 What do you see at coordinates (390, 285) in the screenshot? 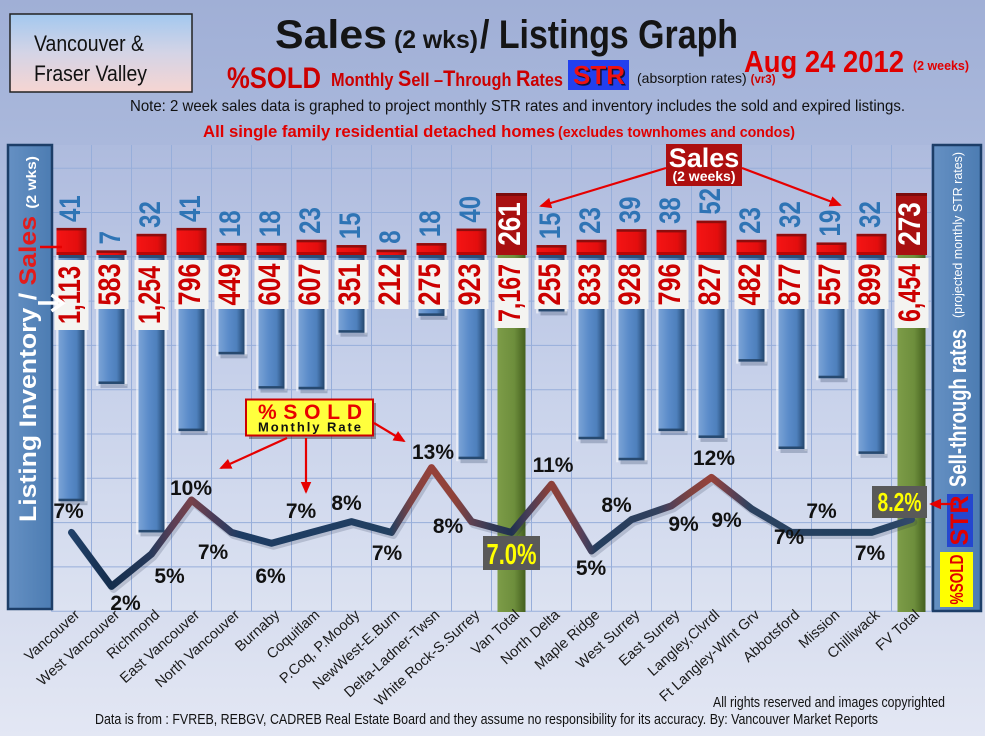
I see `svg-text: 212` at bounding box center [390, 285].